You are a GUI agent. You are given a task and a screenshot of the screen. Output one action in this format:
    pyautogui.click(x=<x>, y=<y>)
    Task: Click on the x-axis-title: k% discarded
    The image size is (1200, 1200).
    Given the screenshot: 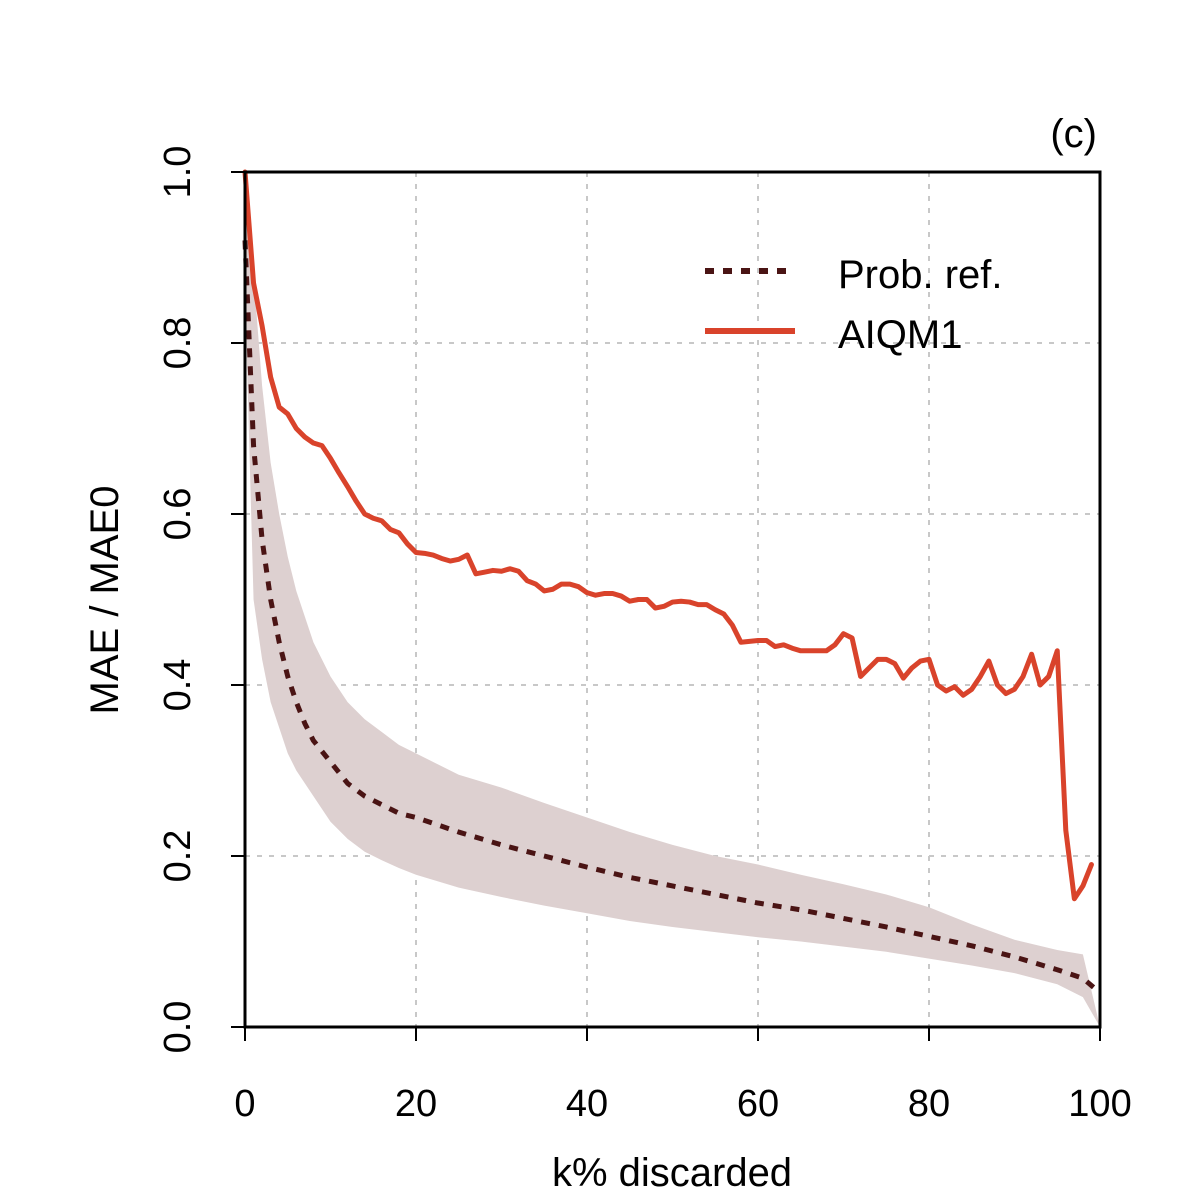 What is the action you would take?
    pyautogui.click(x=672, y=1173)
    